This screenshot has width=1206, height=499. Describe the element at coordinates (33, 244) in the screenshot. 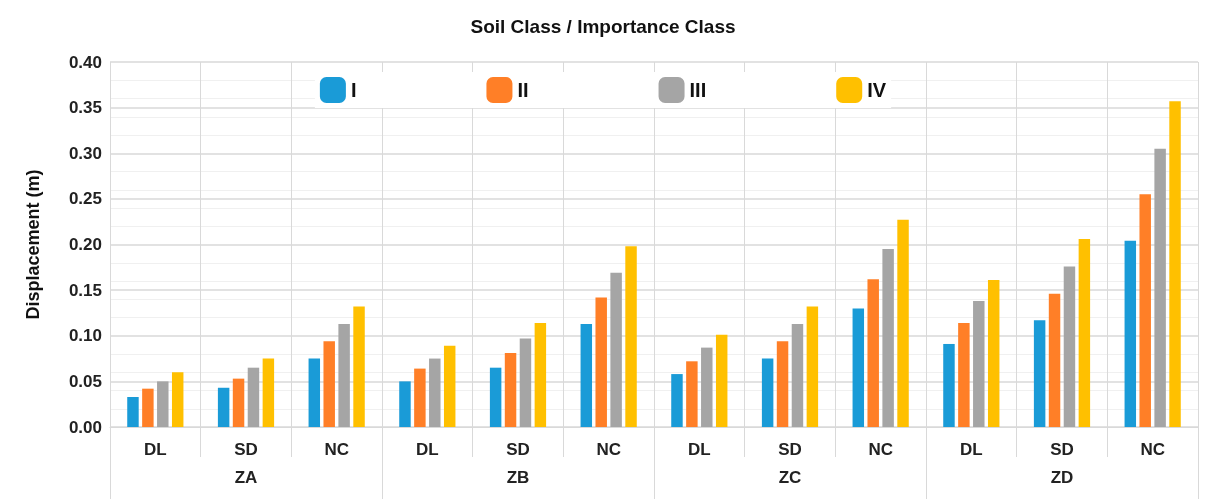

I see `y-axis-title: Displacement (m)` at that location.